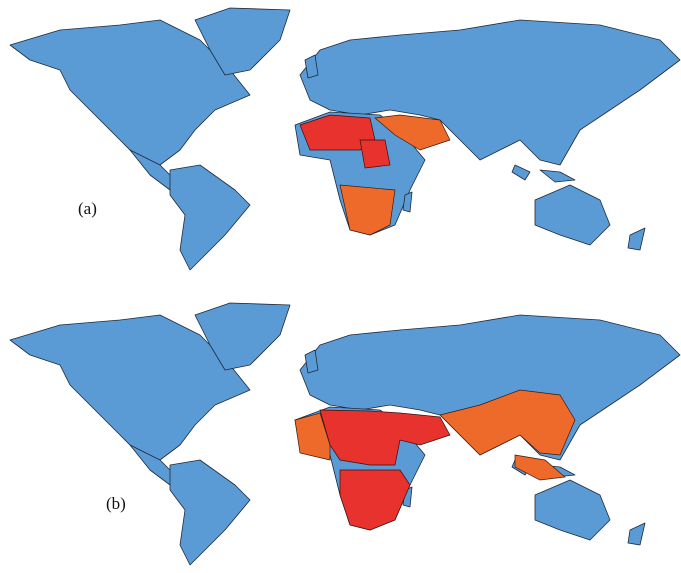 The height and width of the screenshot is (573, 681). Describe the element at coordinates (87, 208) in the screenshot. I see `map-label: (a)` at that location.